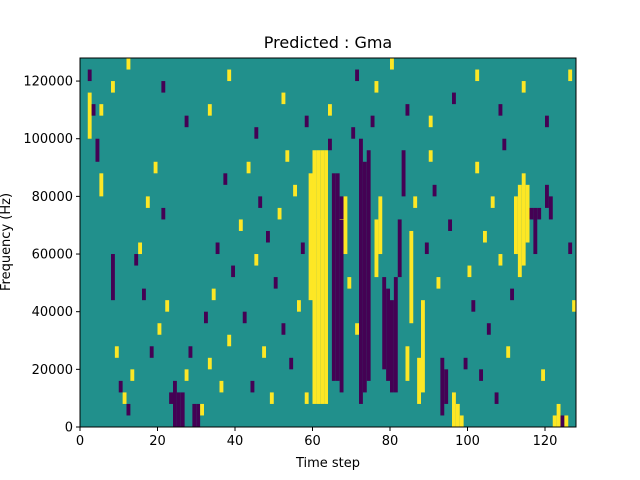 This screenshot has height=480, width=640. What do you see at coordinates (69, 428) in the screenshot?
I see `y-tick-label: 0` at bounding box center [69, 428].